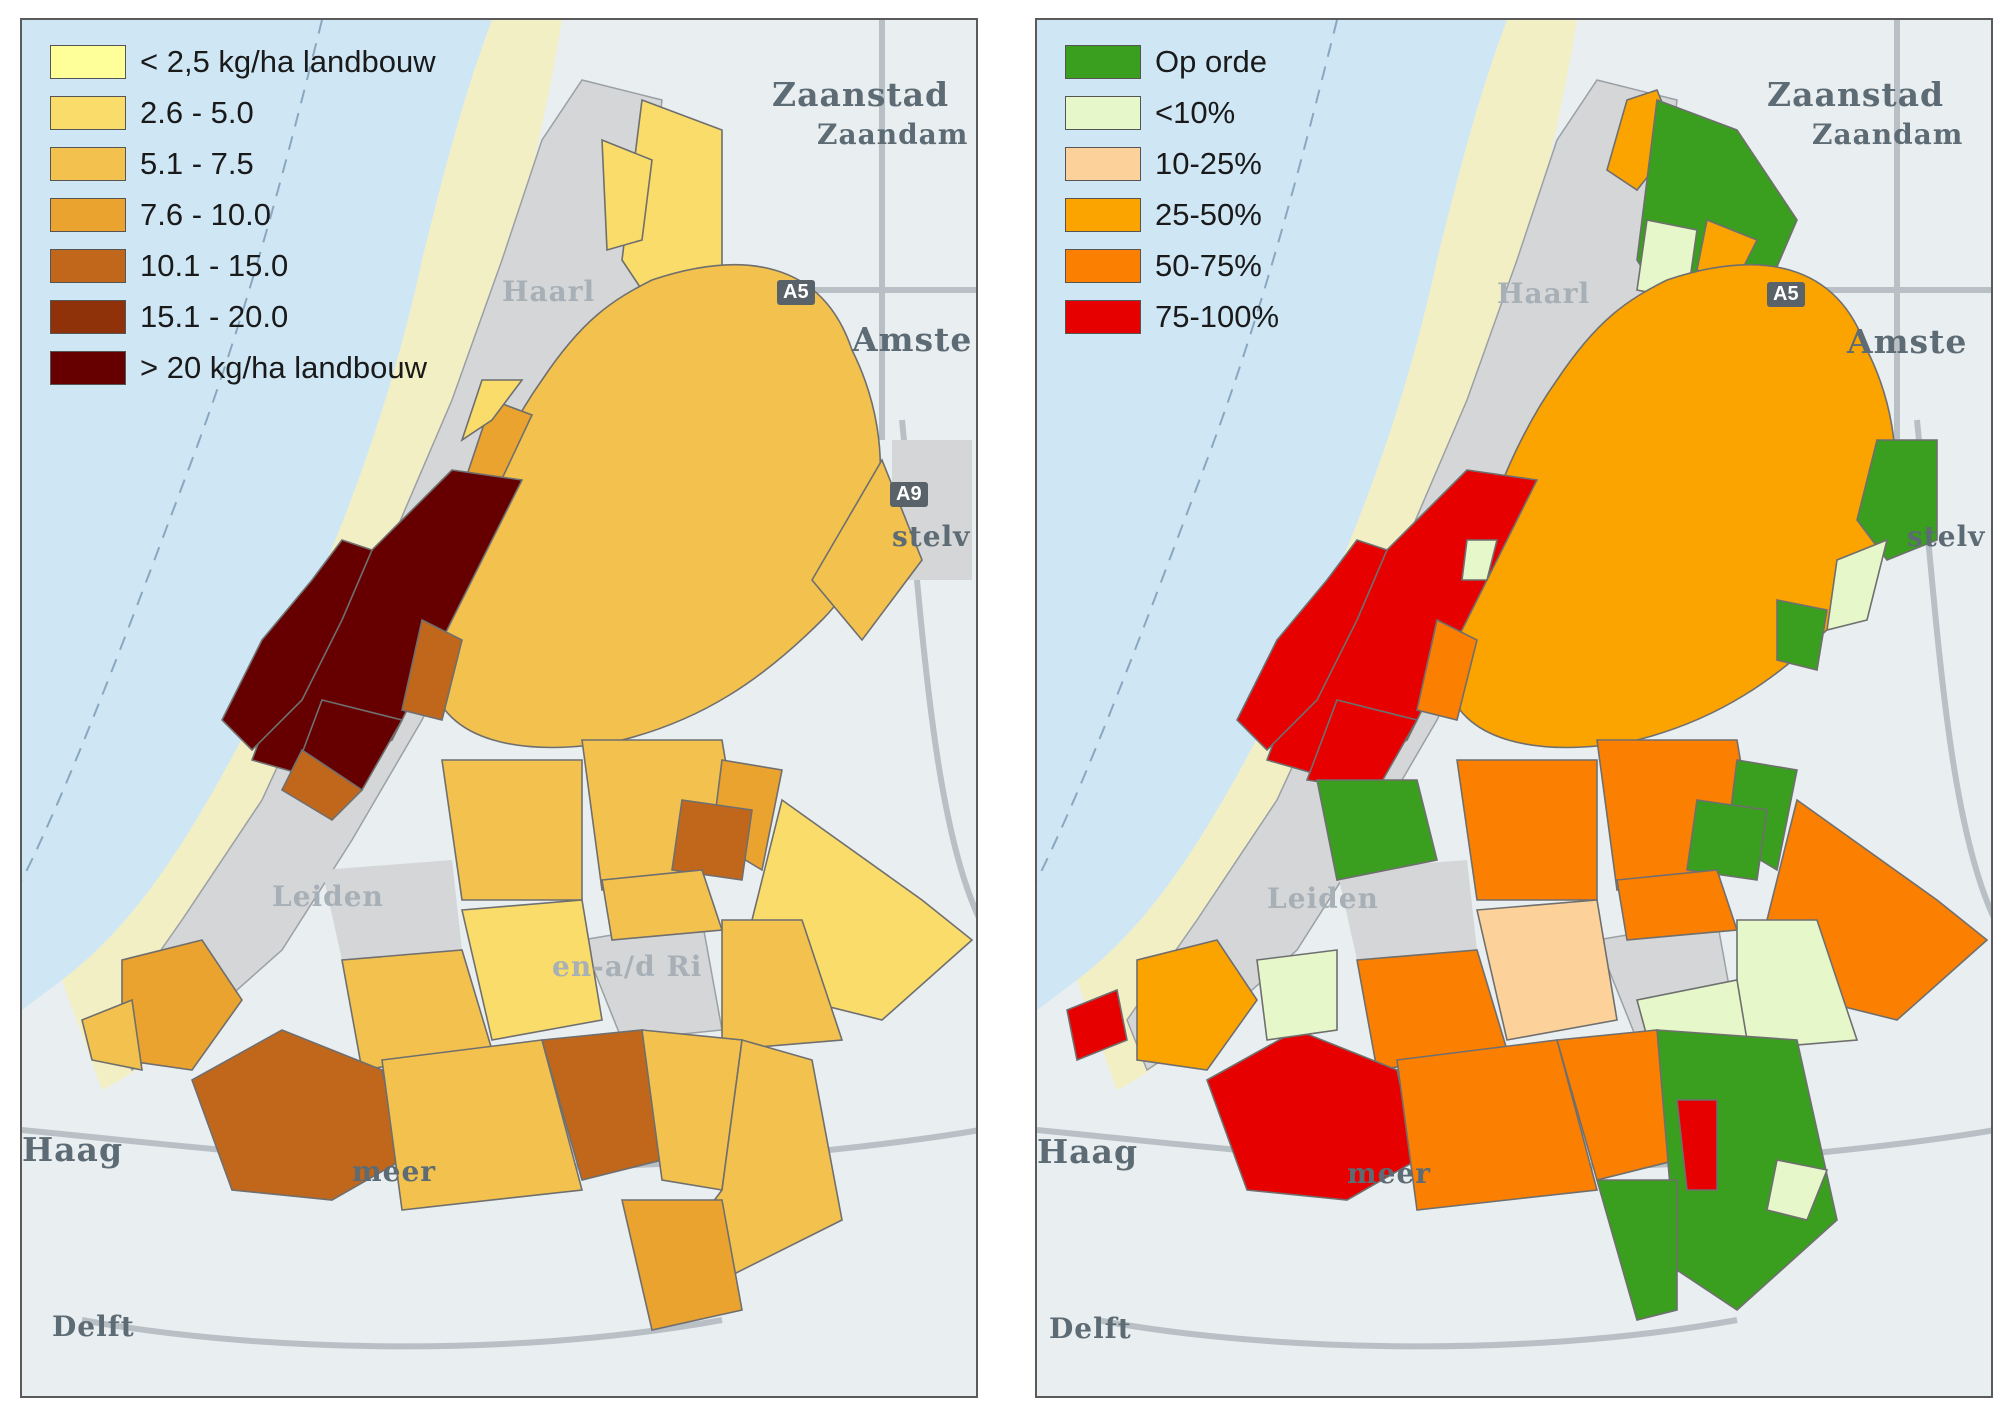  I want to click on legend-label: 7.6 - 10.0, so click(205, 214).